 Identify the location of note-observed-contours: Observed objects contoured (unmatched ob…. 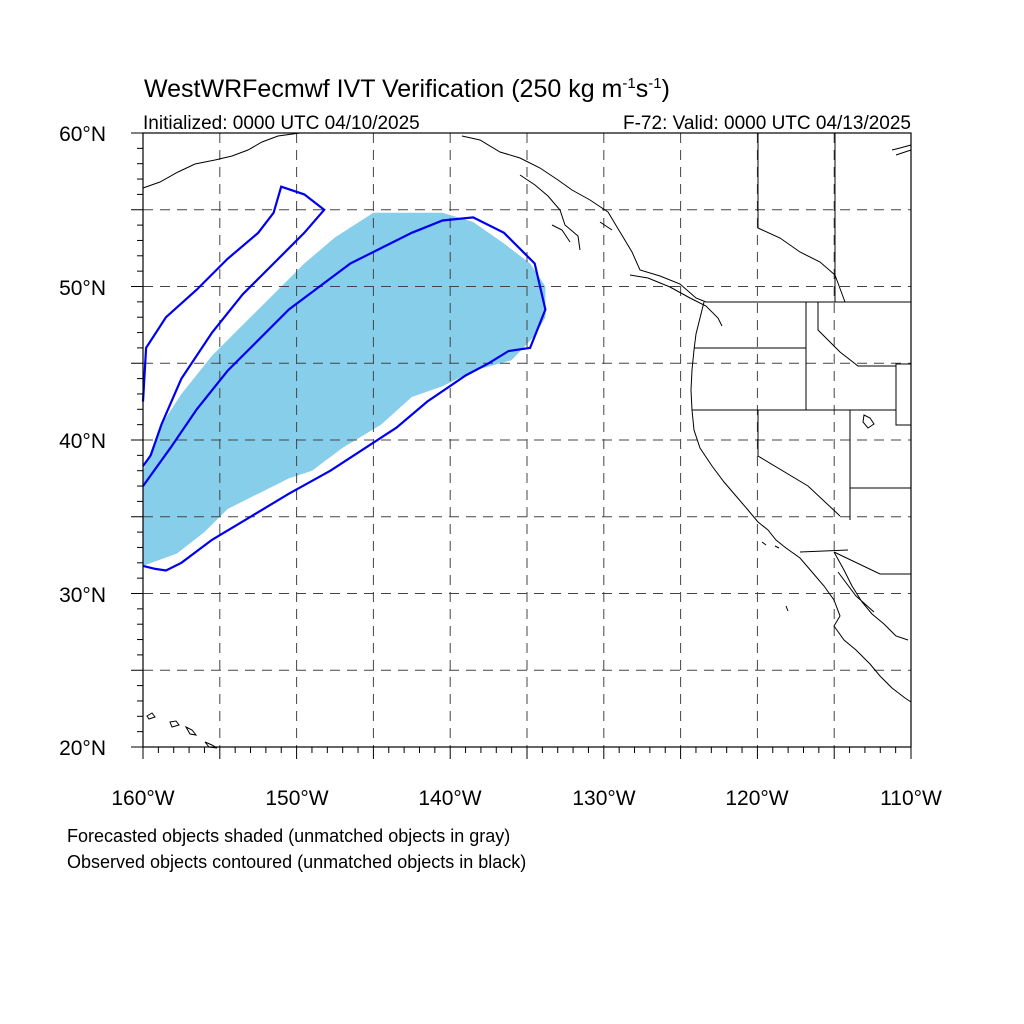
(297, 862).